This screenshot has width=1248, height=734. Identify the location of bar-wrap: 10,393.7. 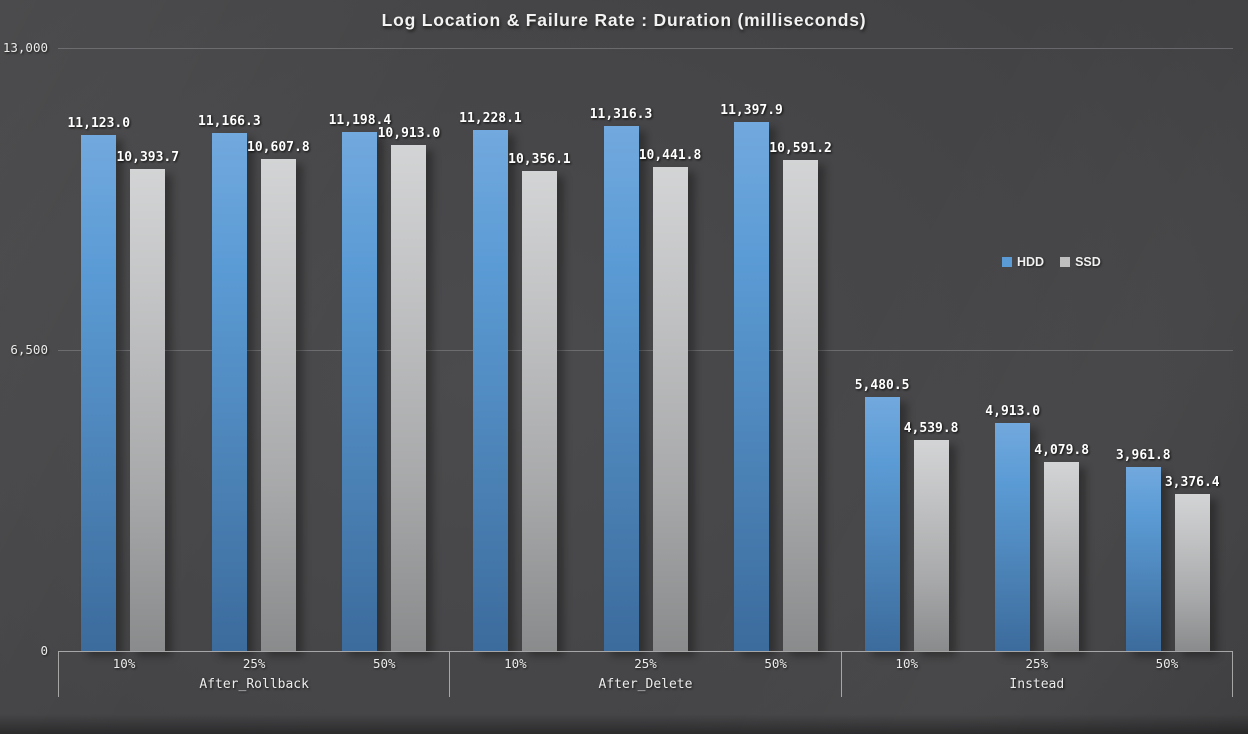
(147, 400).